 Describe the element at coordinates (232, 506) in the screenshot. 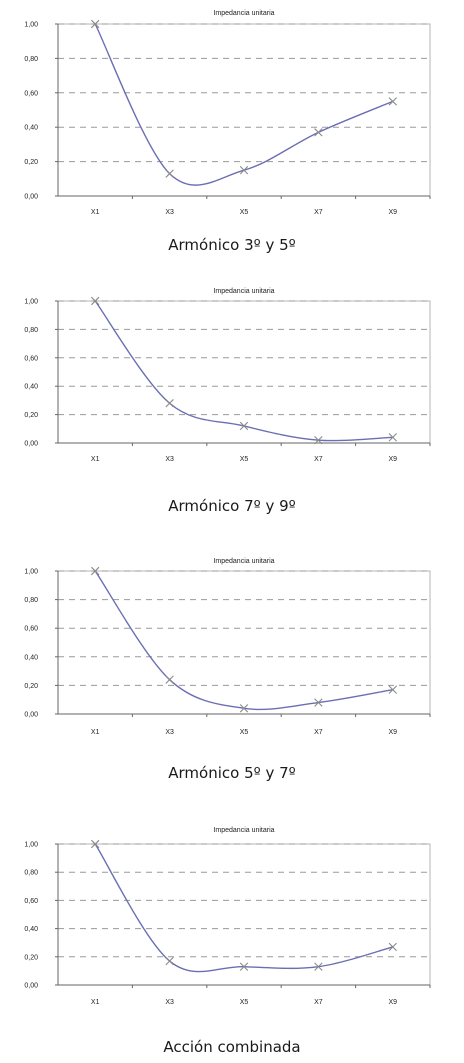

I see `chart-caption: Armónico 7º y 9º` at that location.